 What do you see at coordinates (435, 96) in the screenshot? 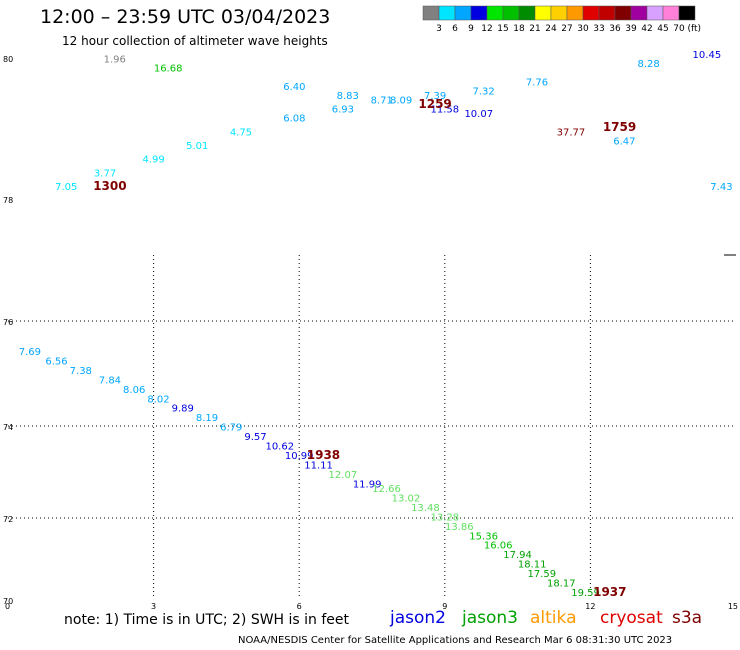
I see `track-a-wave-height-label: 7.39` at bounding box center [435, 96].